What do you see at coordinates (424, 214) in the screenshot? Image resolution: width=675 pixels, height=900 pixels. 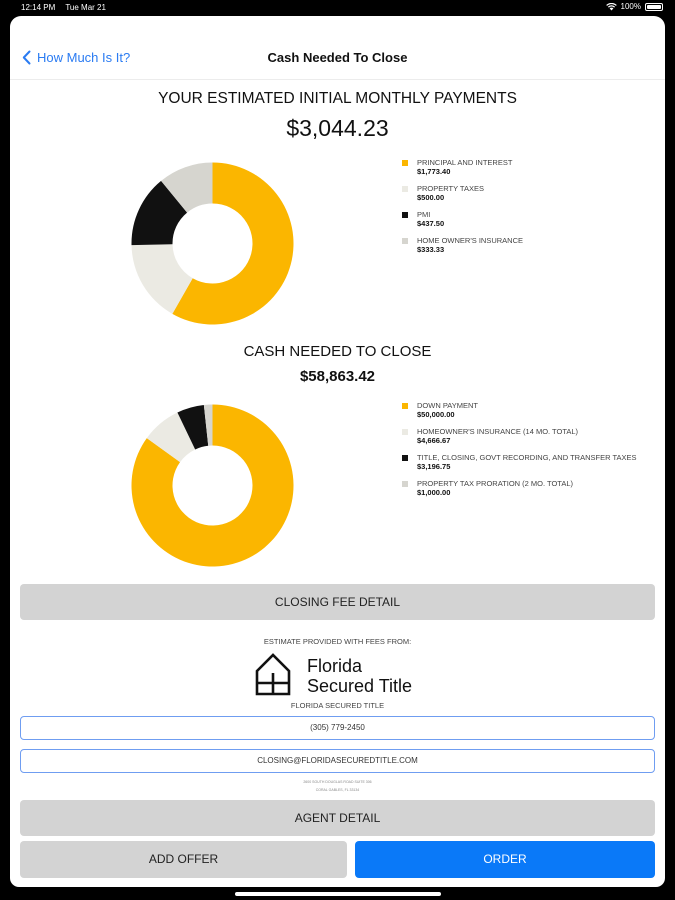 I see `monthly-legend-label: PMI` at bounding box center [424, 214].